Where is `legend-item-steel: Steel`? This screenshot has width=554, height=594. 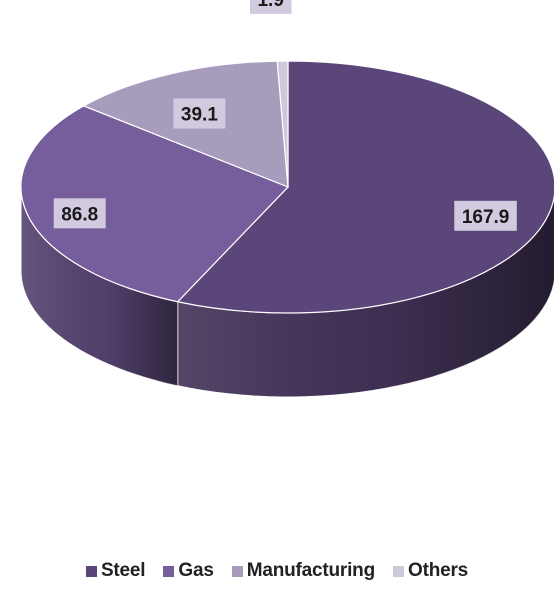 legend-item-steel: Steel is located at coordinates (115, 571).